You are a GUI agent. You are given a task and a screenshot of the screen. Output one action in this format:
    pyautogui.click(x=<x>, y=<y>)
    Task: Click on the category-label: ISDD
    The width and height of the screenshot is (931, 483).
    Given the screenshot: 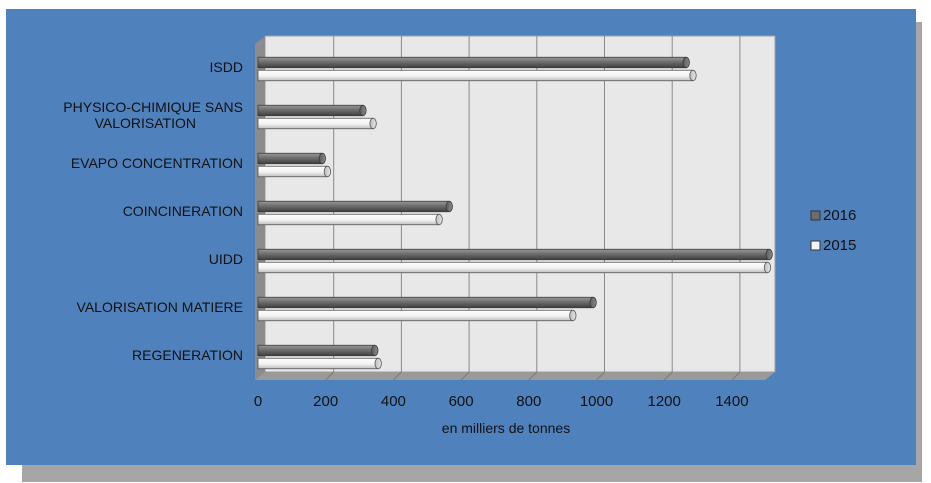 What is the action you would take?
    pyautogui.click(x=226, y=67)
    